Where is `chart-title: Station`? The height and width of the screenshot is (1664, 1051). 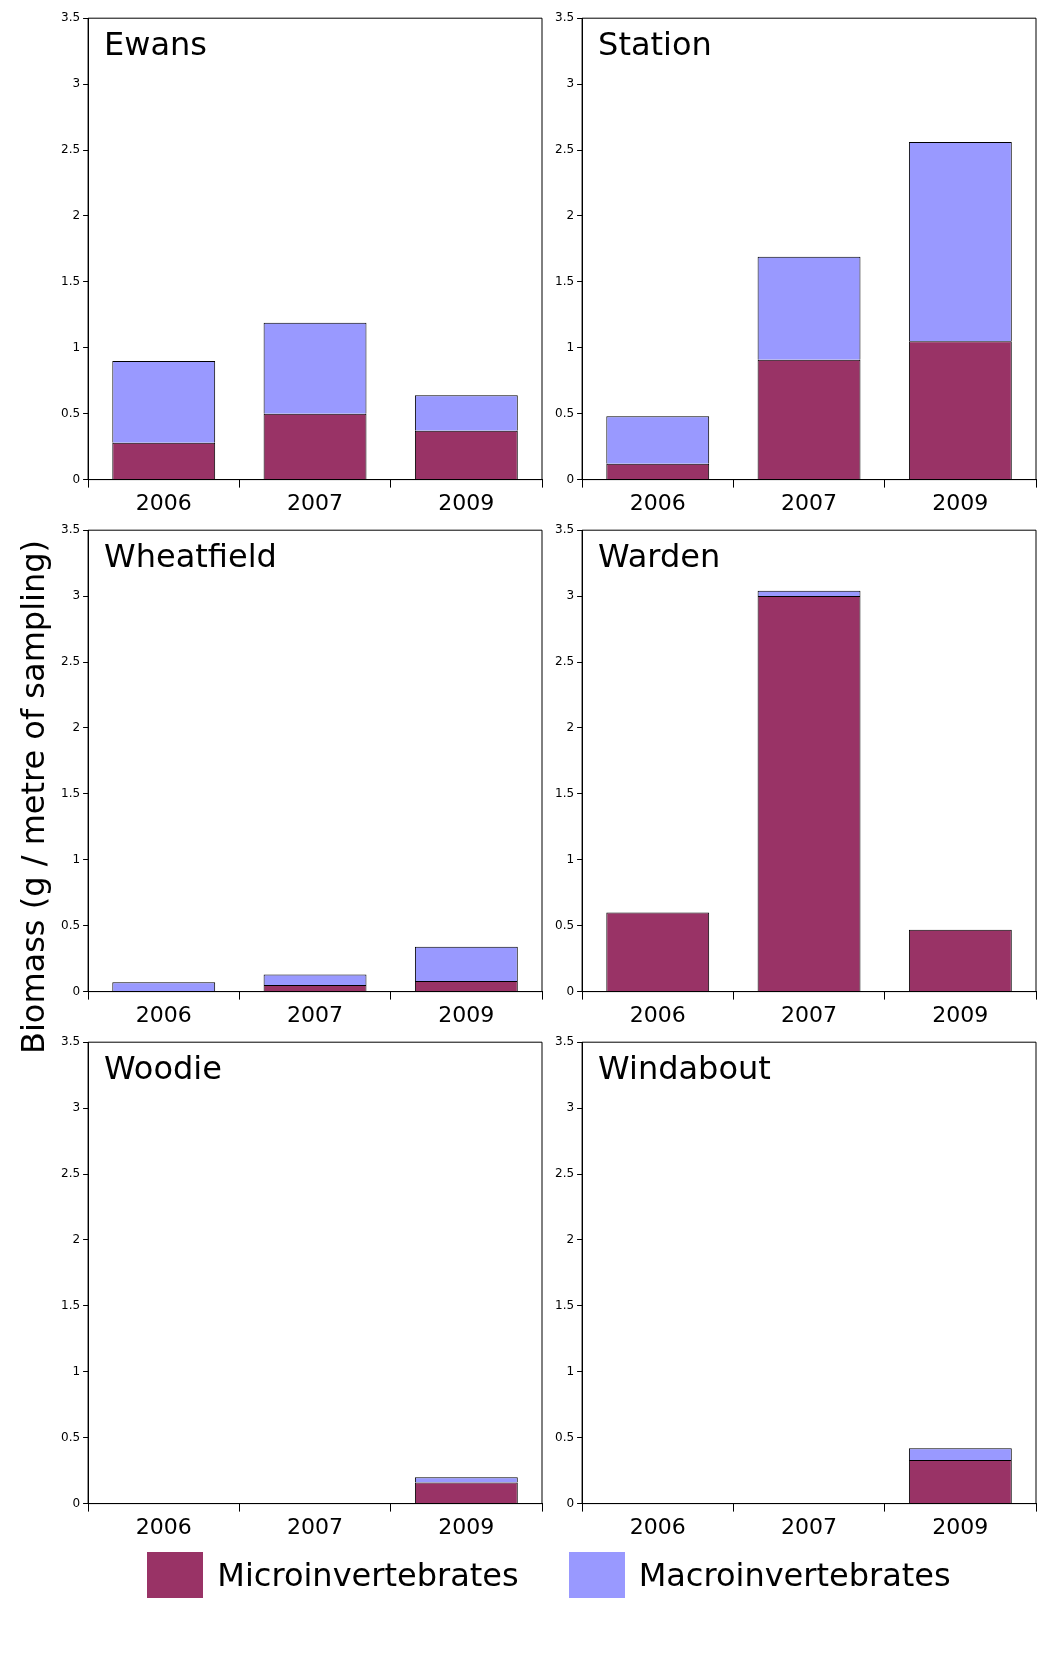
chart-title: Station is located at coordinates (655, 43).